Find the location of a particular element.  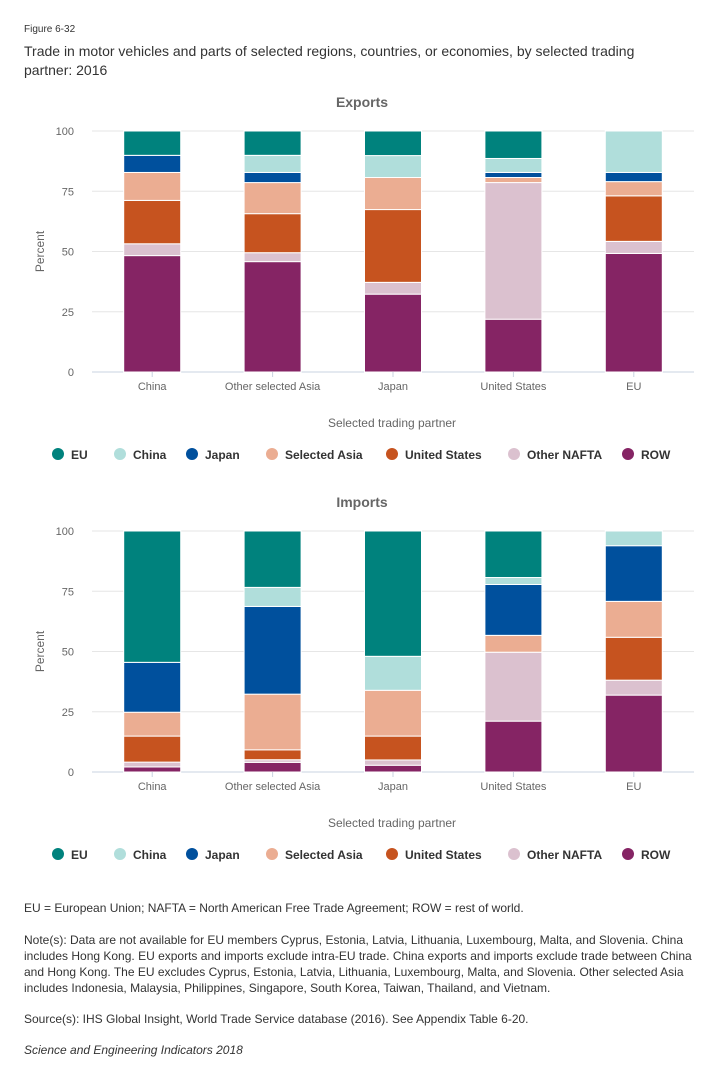

legend-label: ROW is located at coordinates (656, 455).